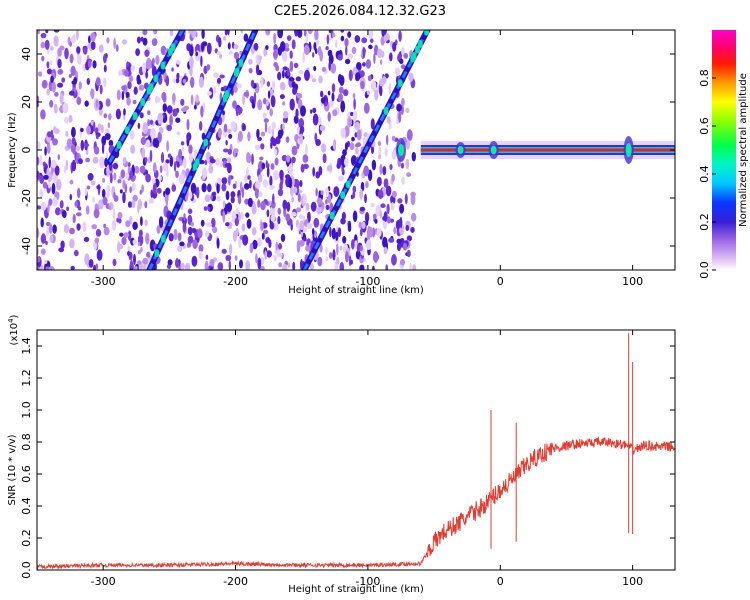  What do you see at coordinates (500, 281) in the screenshot?
I see `heatmap-xtick-label: 0` at bounding box center [500, 281].